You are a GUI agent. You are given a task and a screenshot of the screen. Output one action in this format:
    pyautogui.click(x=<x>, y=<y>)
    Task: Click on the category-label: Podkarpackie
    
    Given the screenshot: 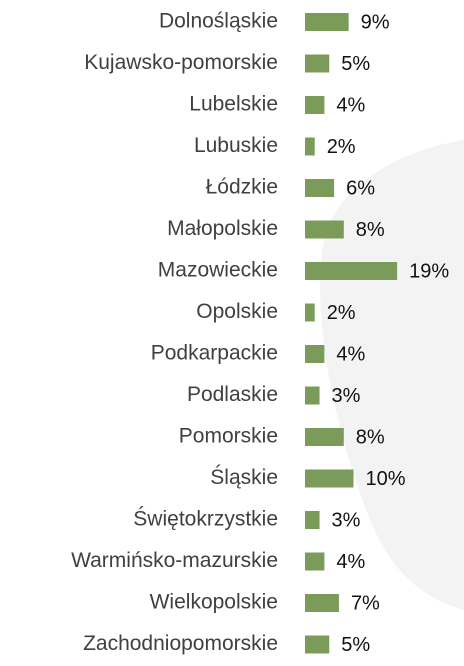 What is the action you would take?
    pyautogui.click(x=214, y=353)
    